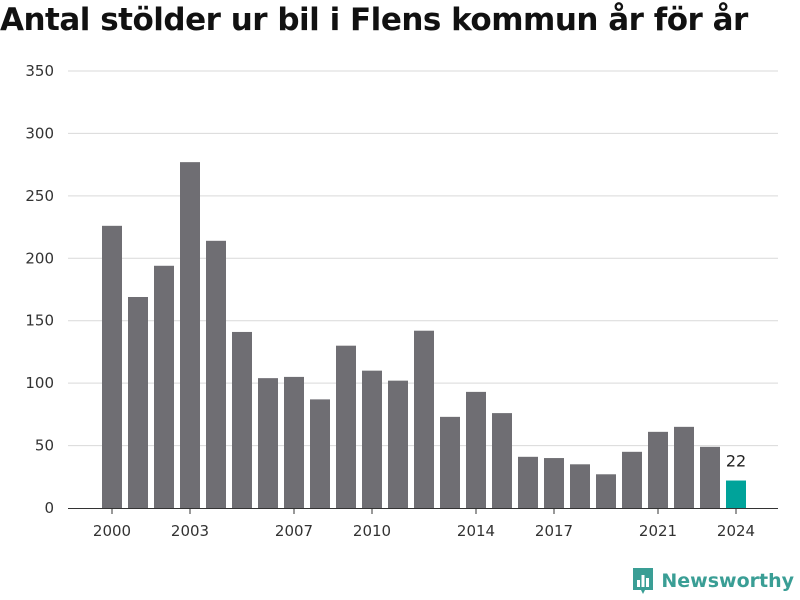 Image resolution: width=800 pixels, height=600 pixels. I want to click on x-tick-label: 2010, so click(372, 531).